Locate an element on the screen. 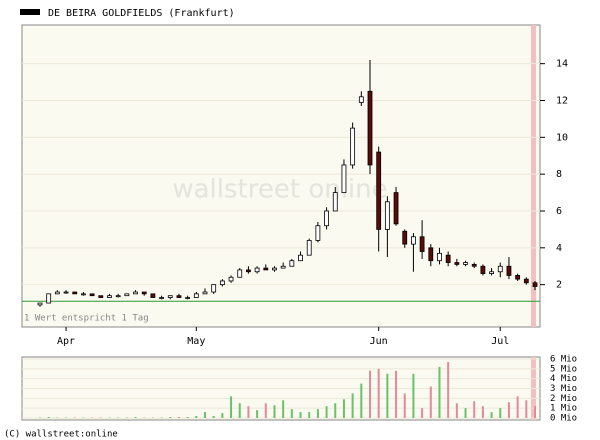  y-tick-label: 5 Mio is located at coordinates (563, 369).